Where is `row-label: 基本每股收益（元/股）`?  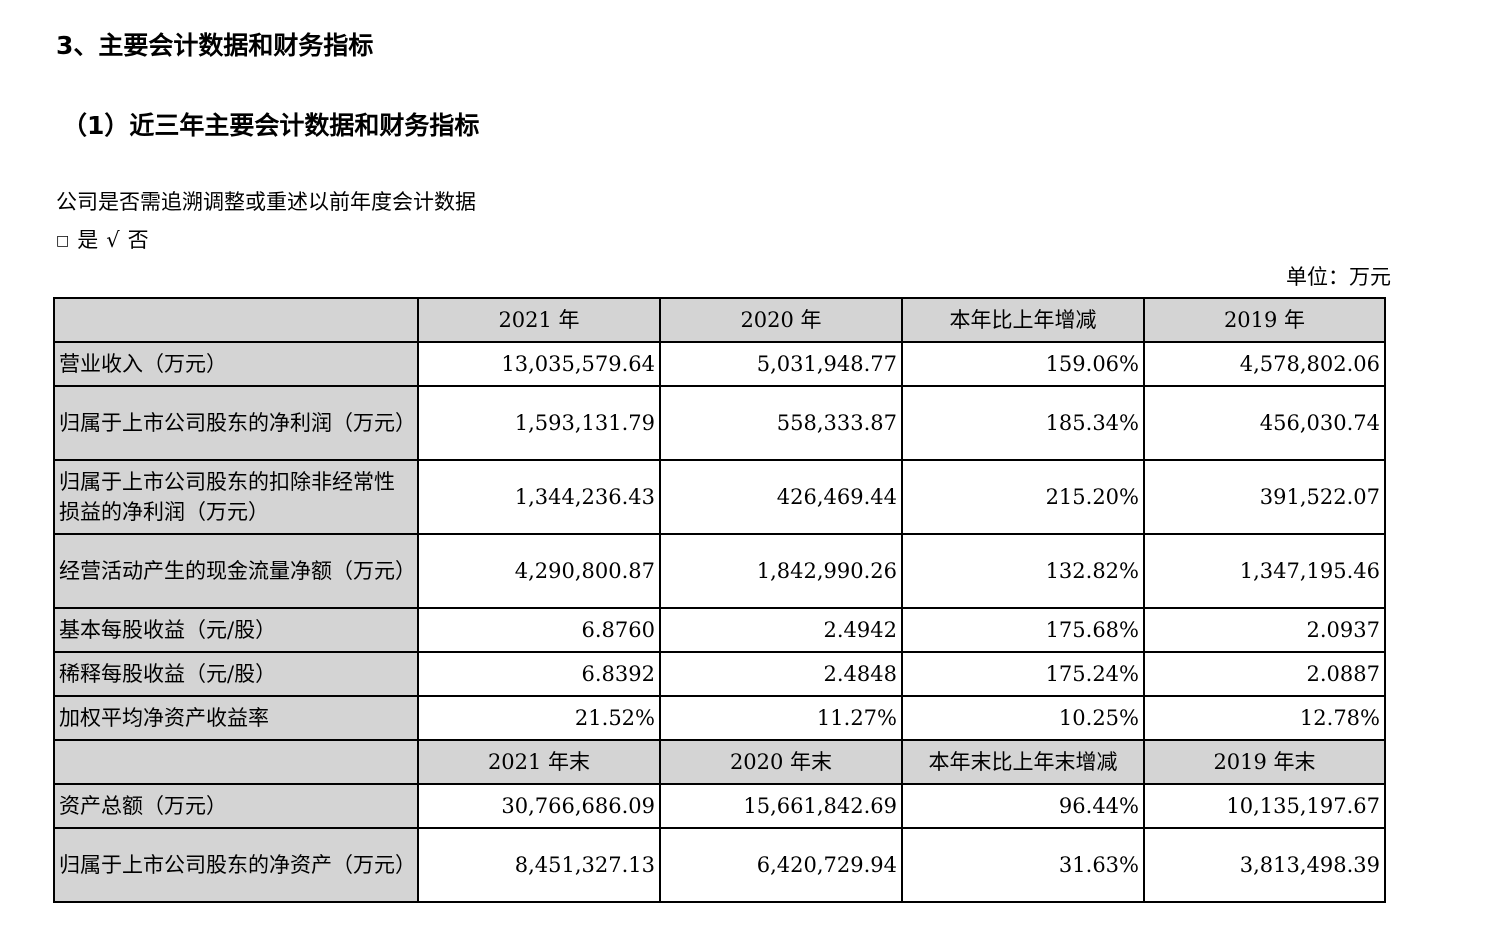
row-label: 基本每股收益（元/股） is located at coordinates (236, 630).